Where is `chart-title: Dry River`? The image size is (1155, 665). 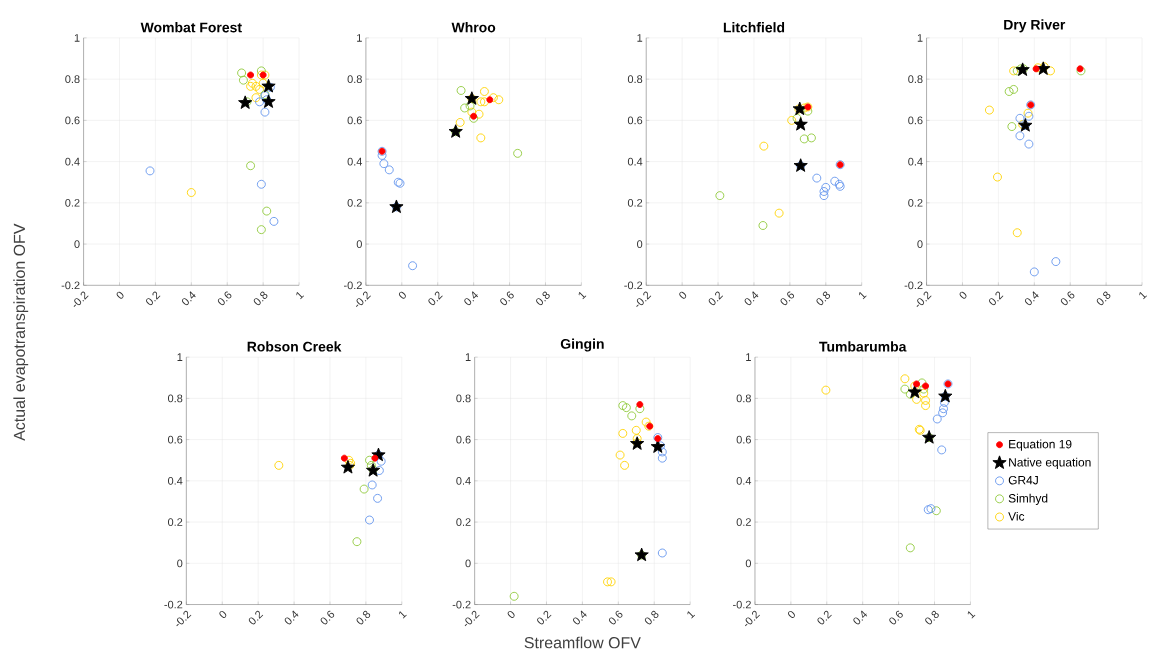
chart-title: Dry River is located at coordinates (1035, 26).